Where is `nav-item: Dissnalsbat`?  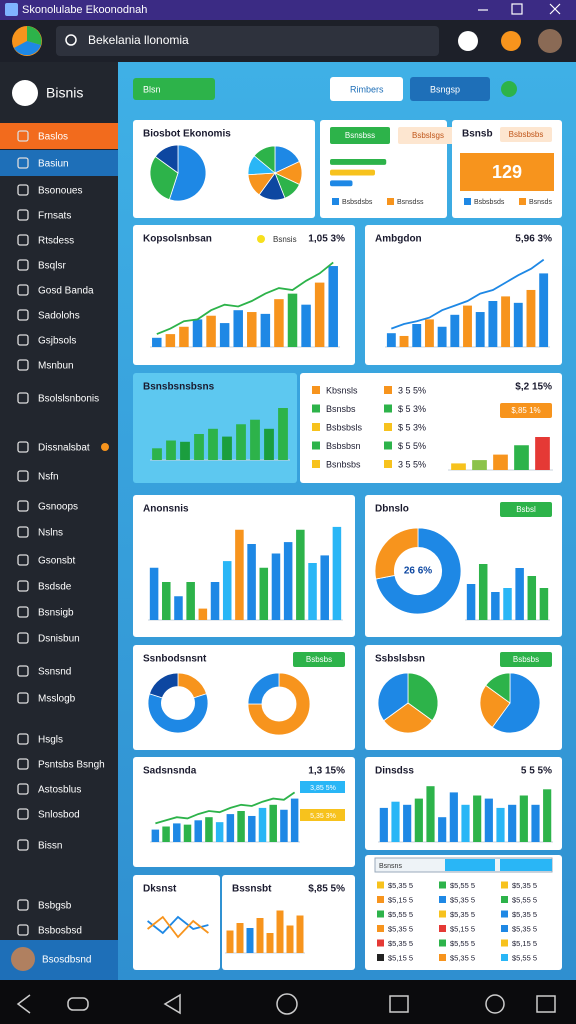 nav-item: Dissnalsbat is located at coordinates (64, 448).